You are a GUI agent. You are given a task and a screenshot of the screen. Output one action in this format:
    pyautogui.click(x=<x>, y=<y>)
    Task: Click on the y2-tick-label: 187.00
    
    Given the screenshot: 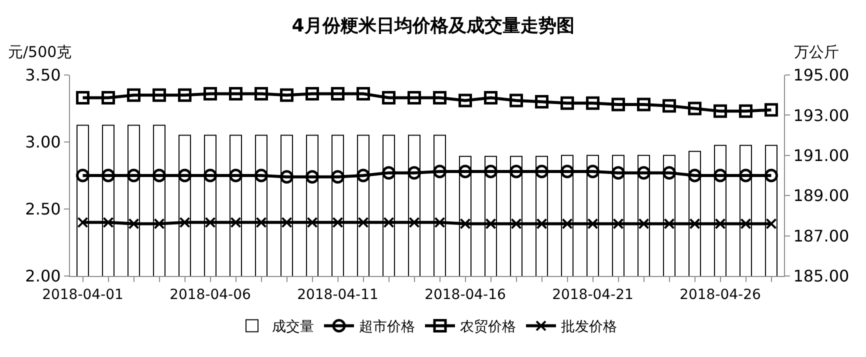 What is the action you would take?
    pyautogui.click(x=821, y=236)
    